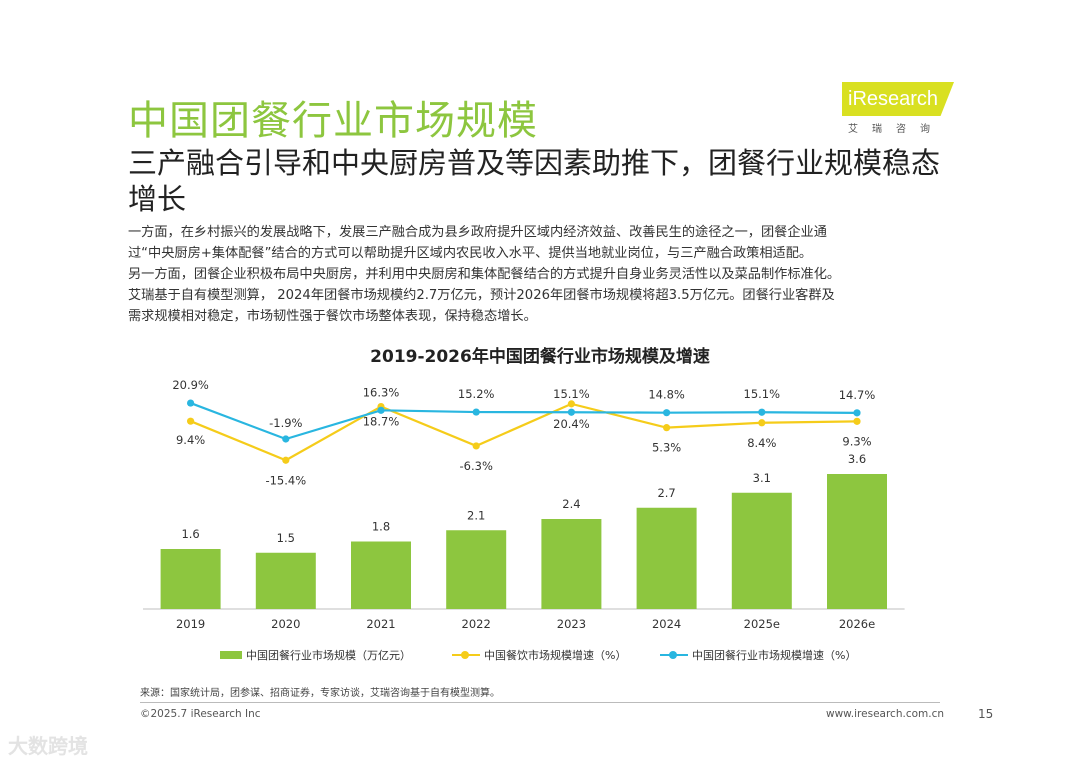 The height and width of the screenshot is (764, 1080). Describe the element at coordinates (540, 702) in the screenshot. I see `footer-divider` at that location.